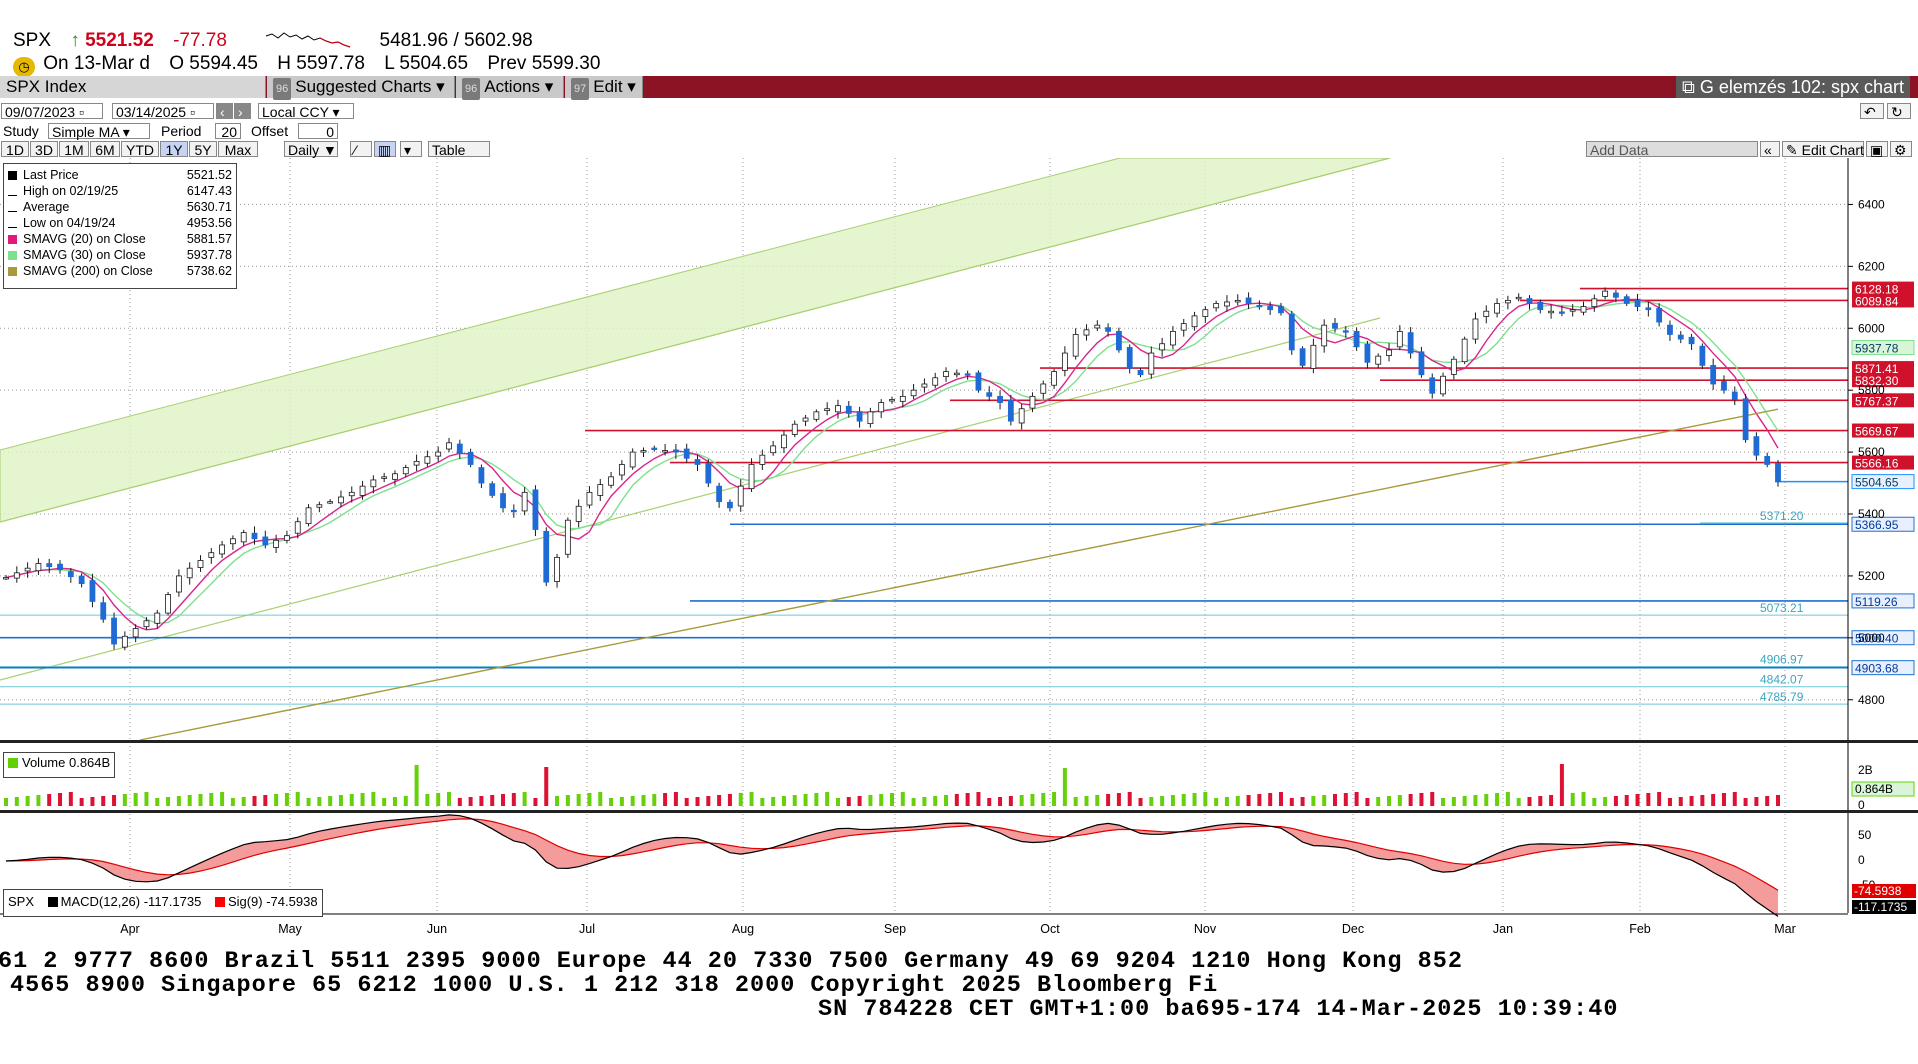 The width and height of the screenshot is (1918, 1064). What do you see at coordinates (361, 88) in the screenshot?
I see `suggested-charts-menu: 96 Suggested Charts ▾` at bounding box center [361, 88].